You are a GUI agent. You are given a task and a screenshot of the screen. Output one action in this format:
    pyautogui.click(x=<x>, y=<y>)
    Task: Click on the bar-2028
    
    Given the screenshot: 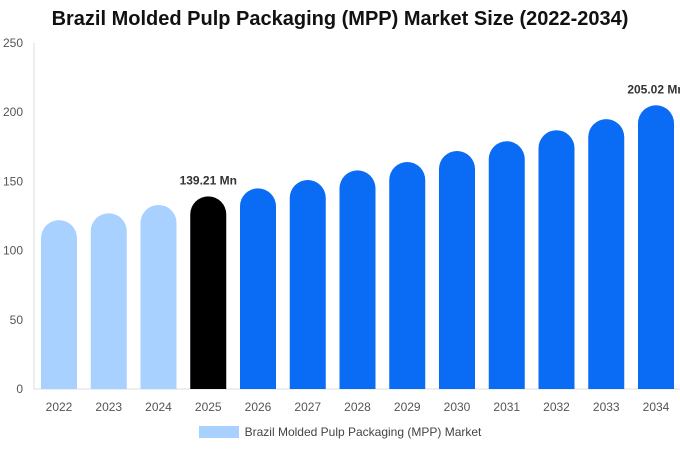 What is the action you would take?
    pyautogui.click(x=357, y=279)
    